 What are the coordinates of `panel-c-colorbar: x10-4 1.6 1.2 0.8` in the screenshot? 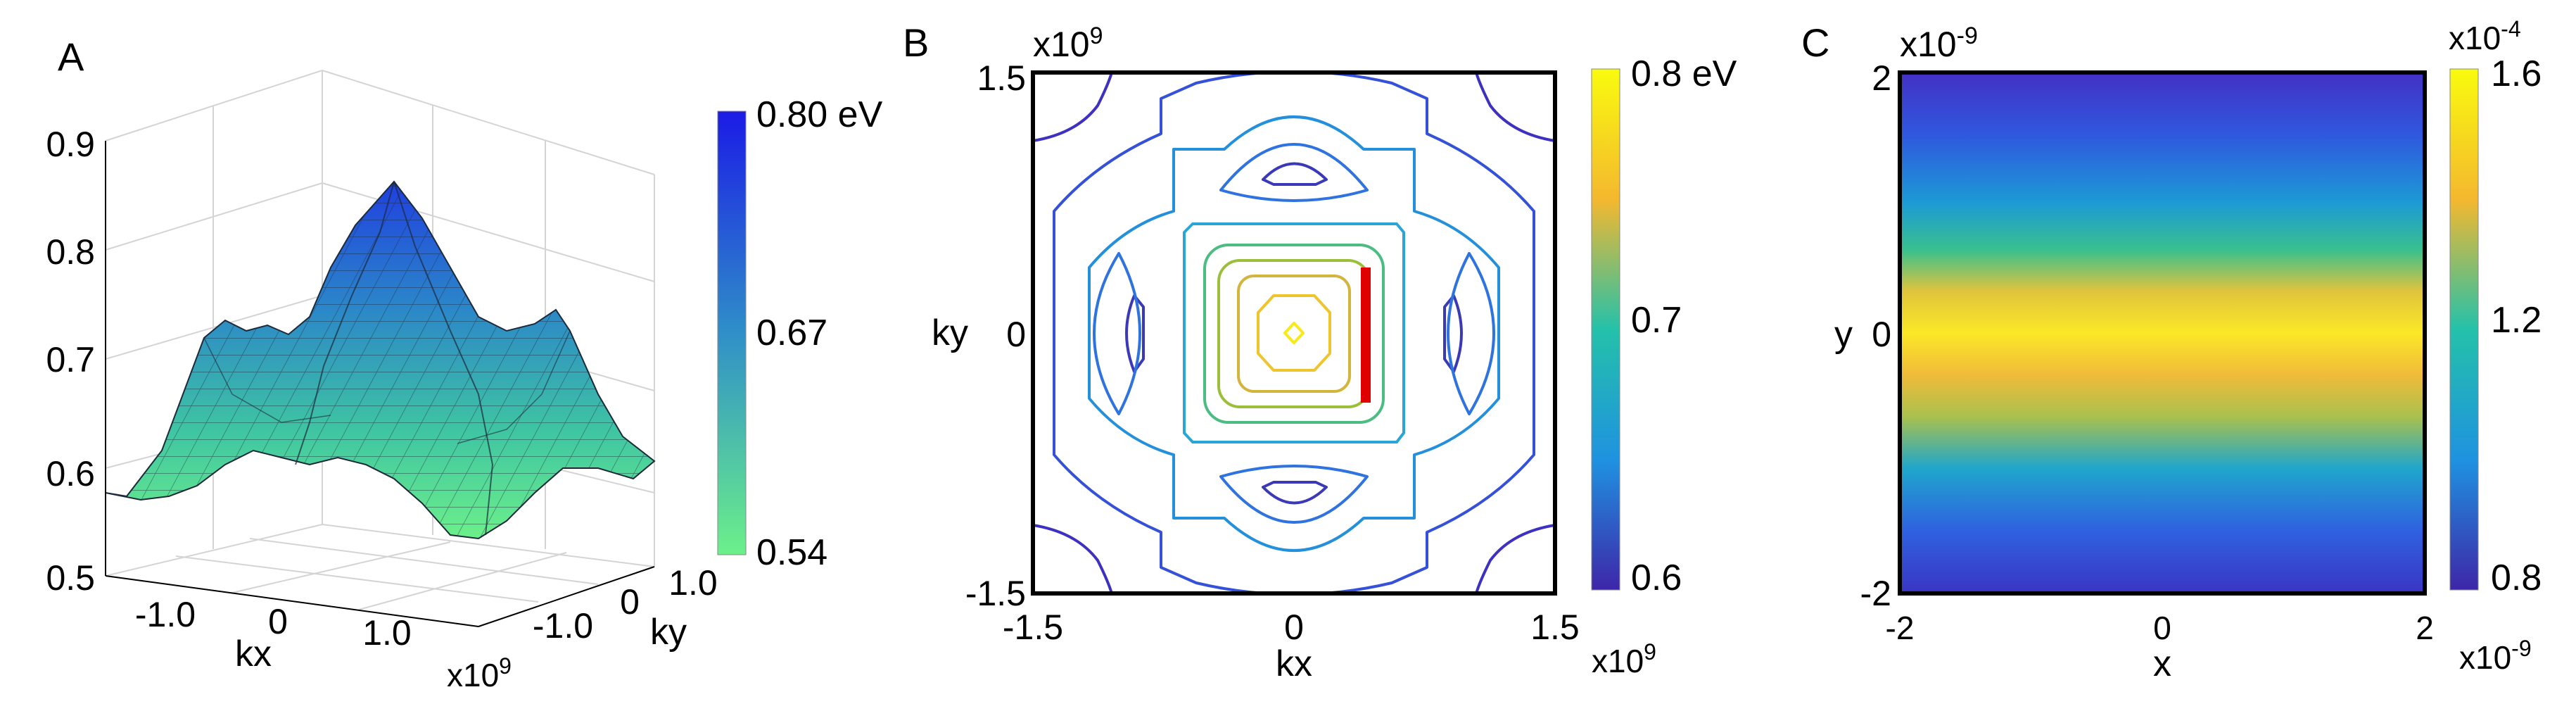 It's located at (2495, 307).